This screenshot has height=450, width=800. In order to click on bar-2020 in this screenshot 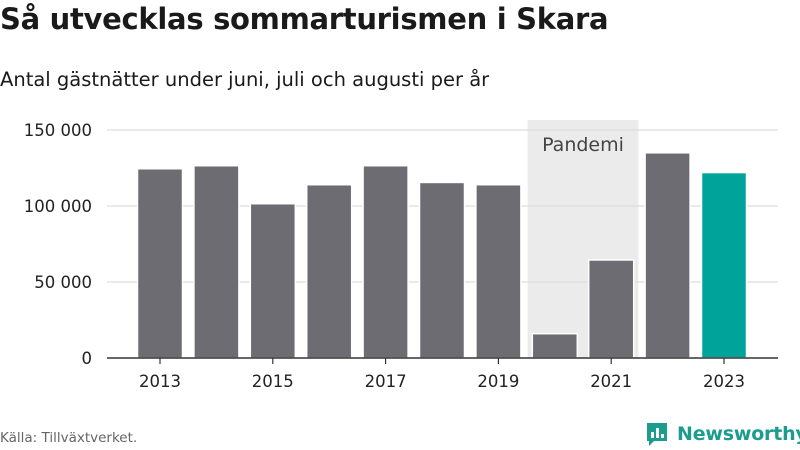, I will do `click(555, 345)`.